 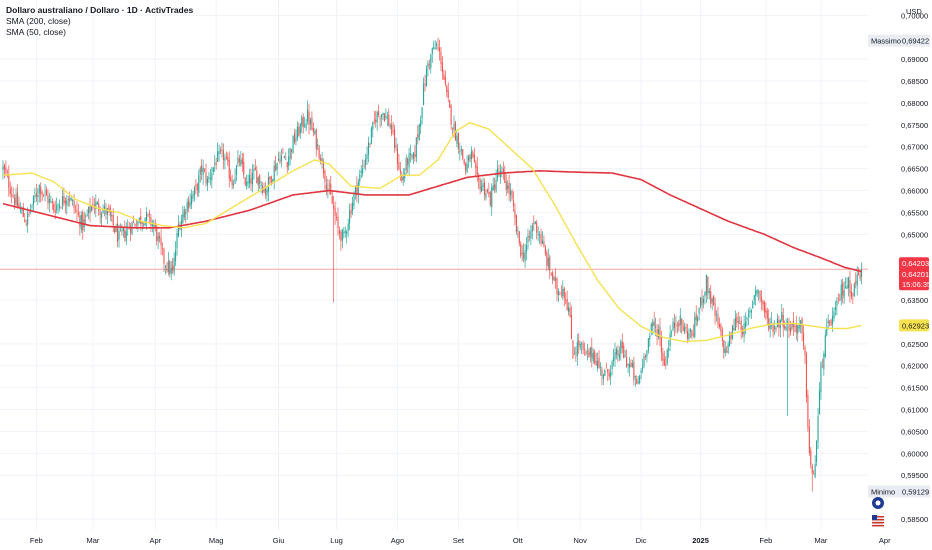 I want to click on sma-200-legend: SMA (200, close), so click(x=38, y=21).